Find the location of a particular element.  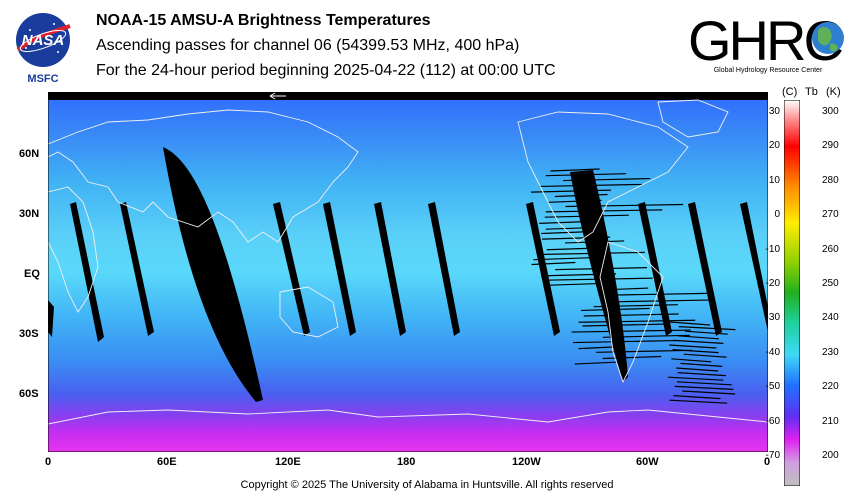

nasa-logo: NASA MSFC is located at coordinates (43, 47).